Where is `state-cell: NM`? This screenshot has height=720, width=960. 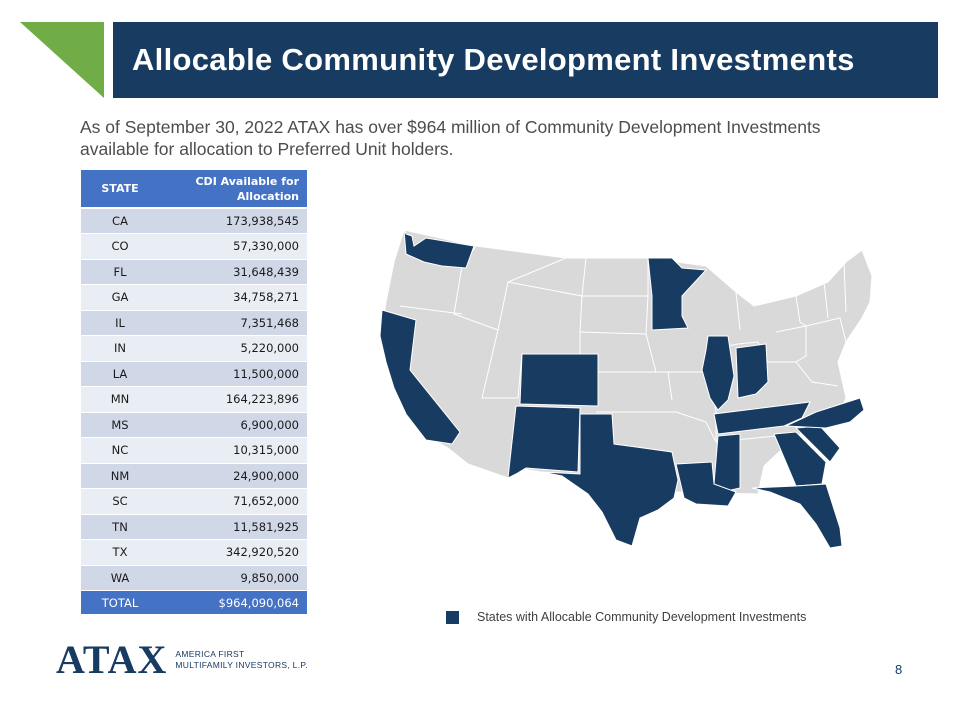
state-cell: NM is located at coordinates (120, 476).